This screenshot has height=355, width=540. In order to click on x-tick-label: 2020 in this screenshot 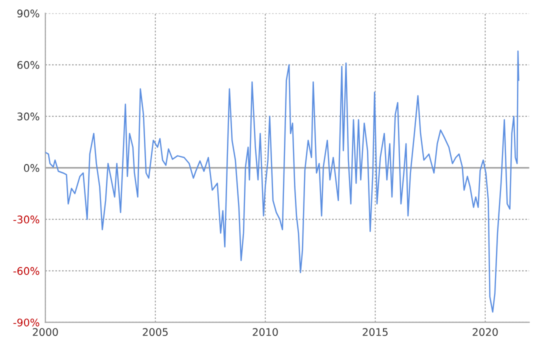, I will do `click(485, 332)`.